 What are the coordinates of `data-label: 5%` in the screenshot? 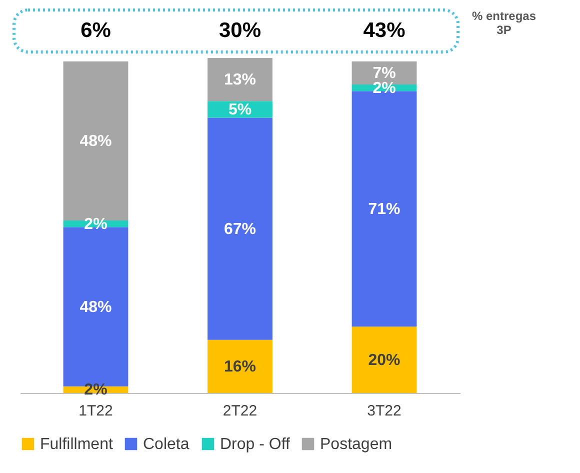 It's located at (240, 109).